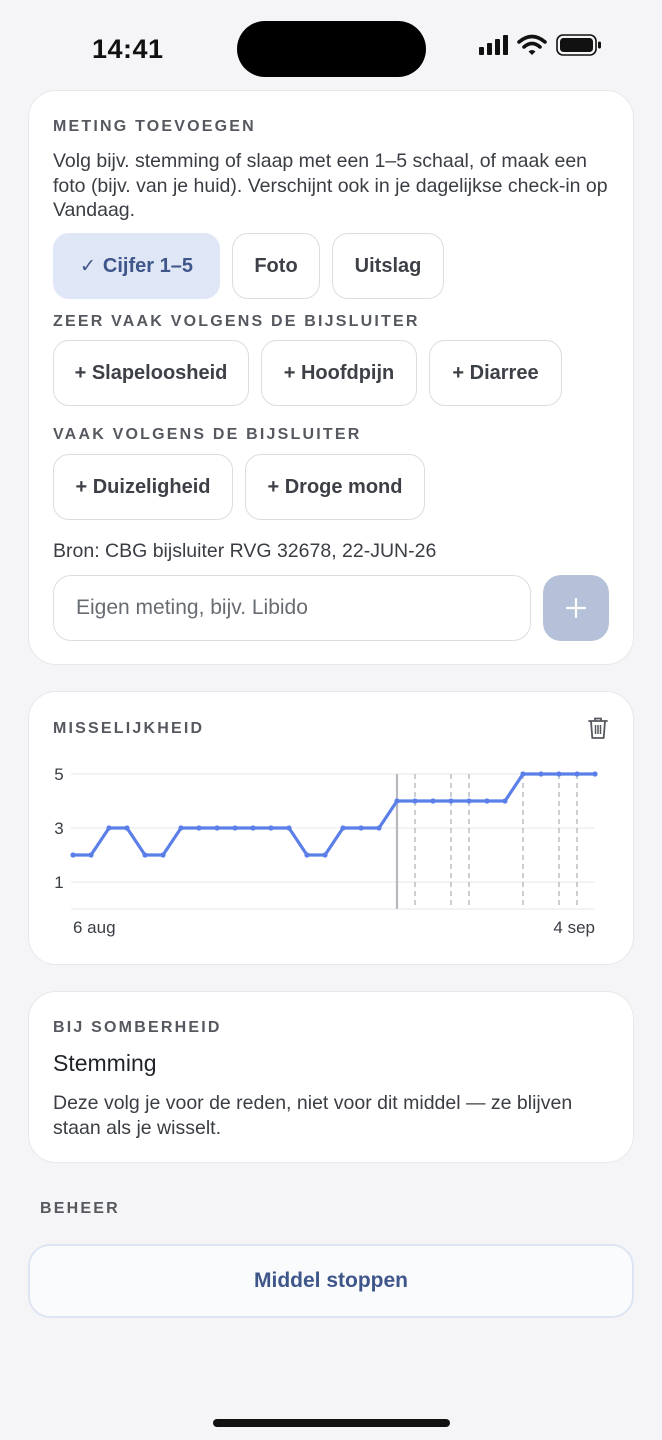  Describe the element at coordinates (335, 487) in the screenshot. I see `suggestion-dry-mouth-button: + Droge mond` at that location.